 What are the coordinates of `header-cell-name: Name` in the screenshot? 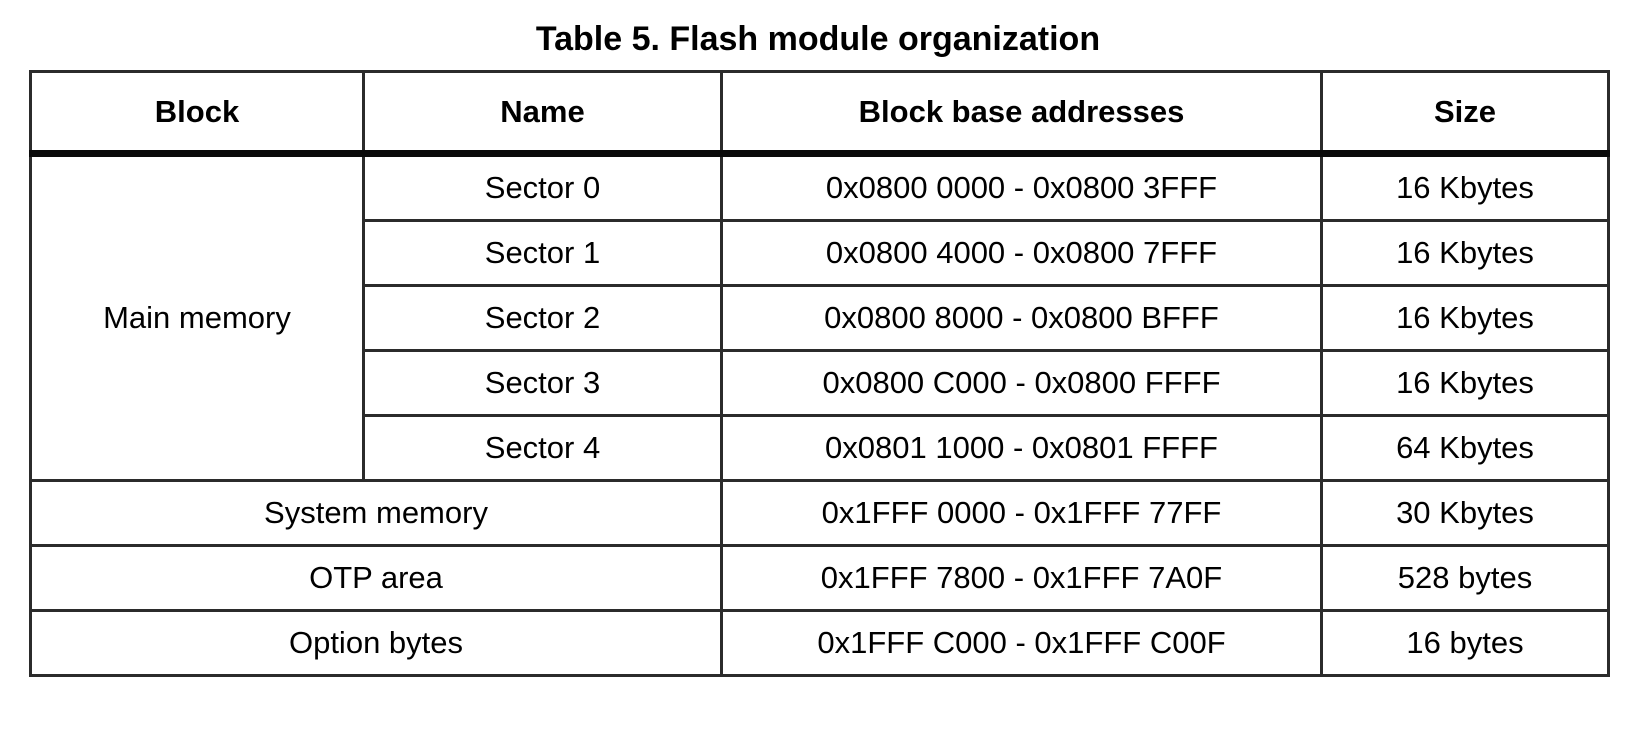 It's located at (542, 113).